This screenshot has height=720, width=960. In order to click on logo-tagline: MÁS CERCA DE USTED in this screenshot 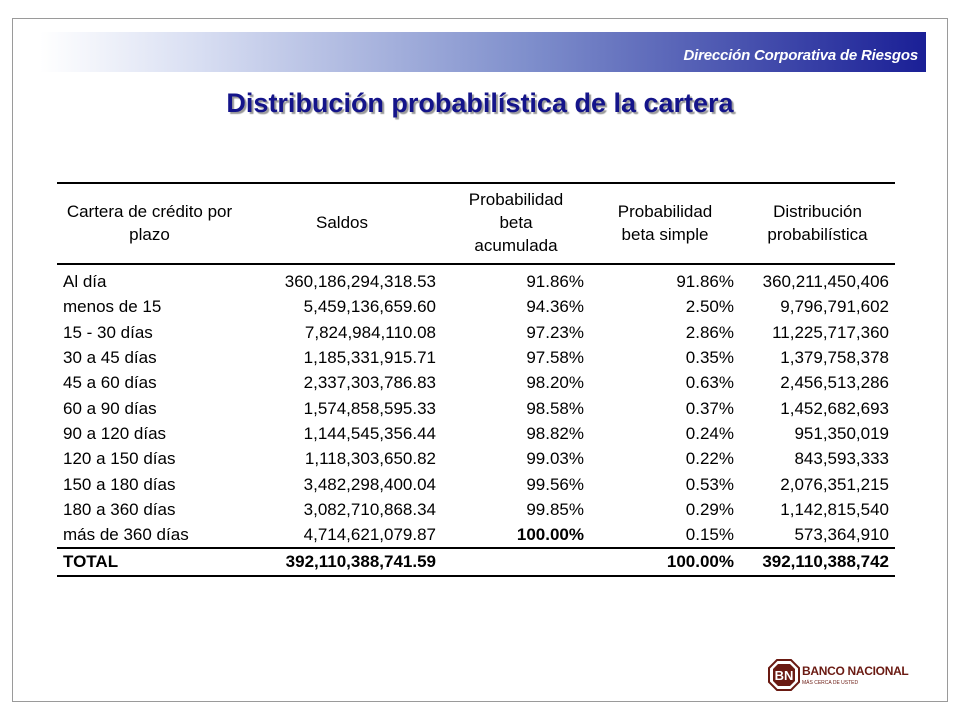, I will do `click(830, 683)`.